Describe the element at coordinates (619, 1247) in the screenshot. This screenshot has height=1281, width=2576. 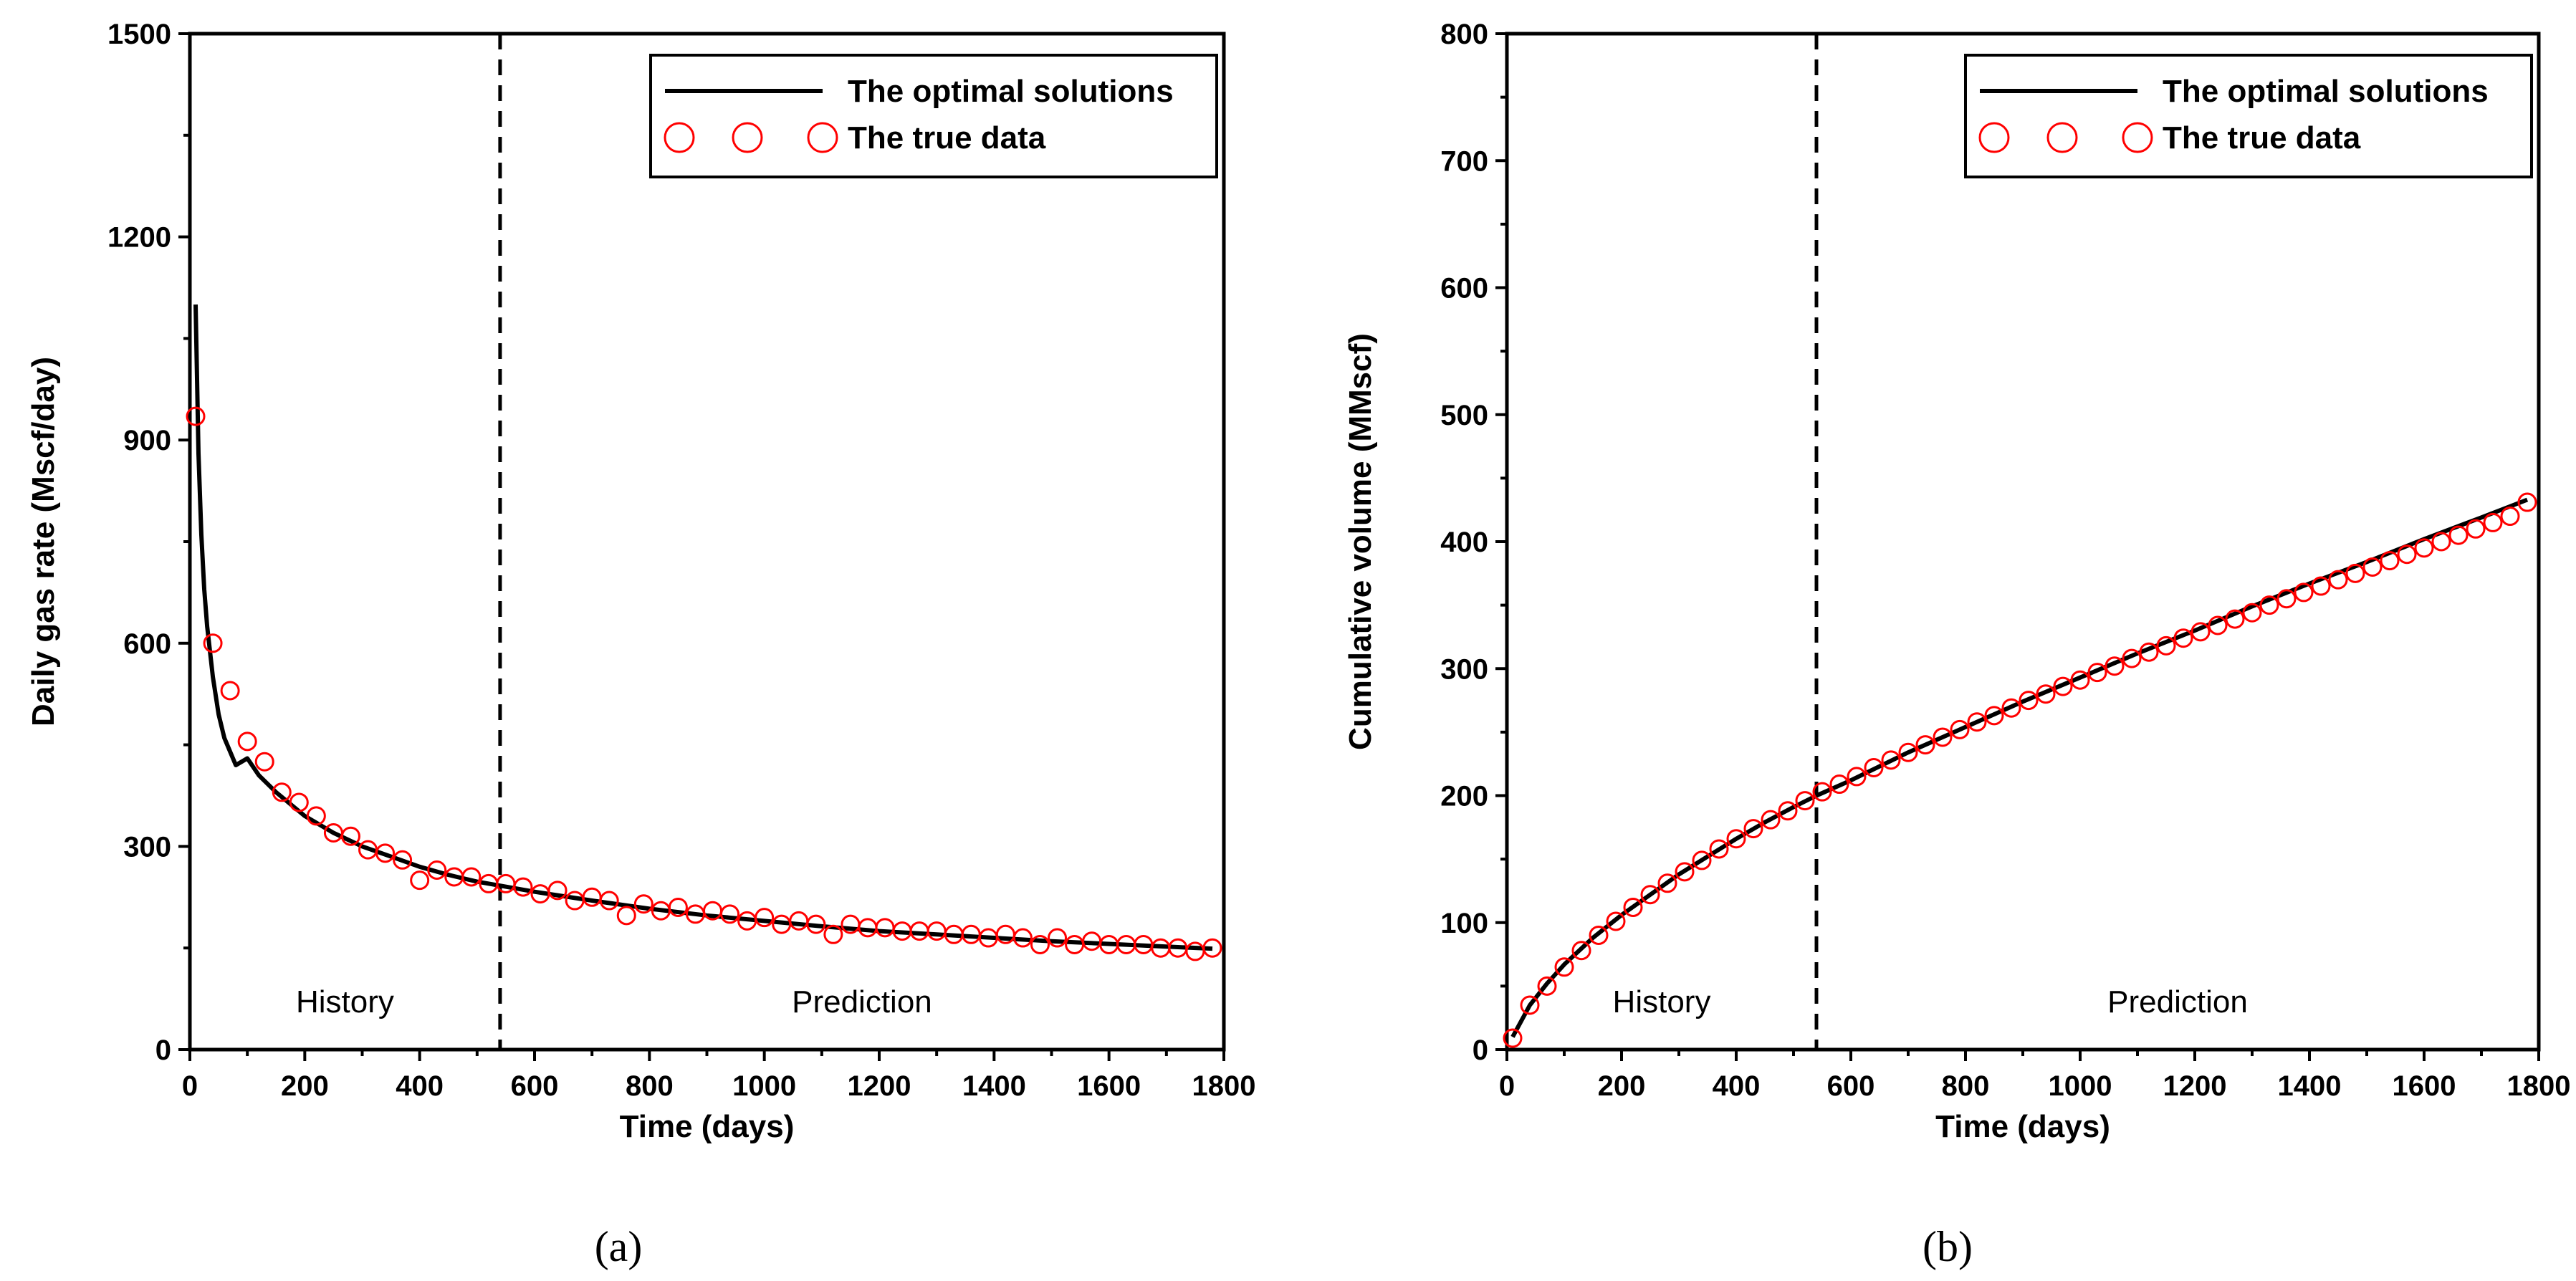
I see `panel-label: (a)` at that location.